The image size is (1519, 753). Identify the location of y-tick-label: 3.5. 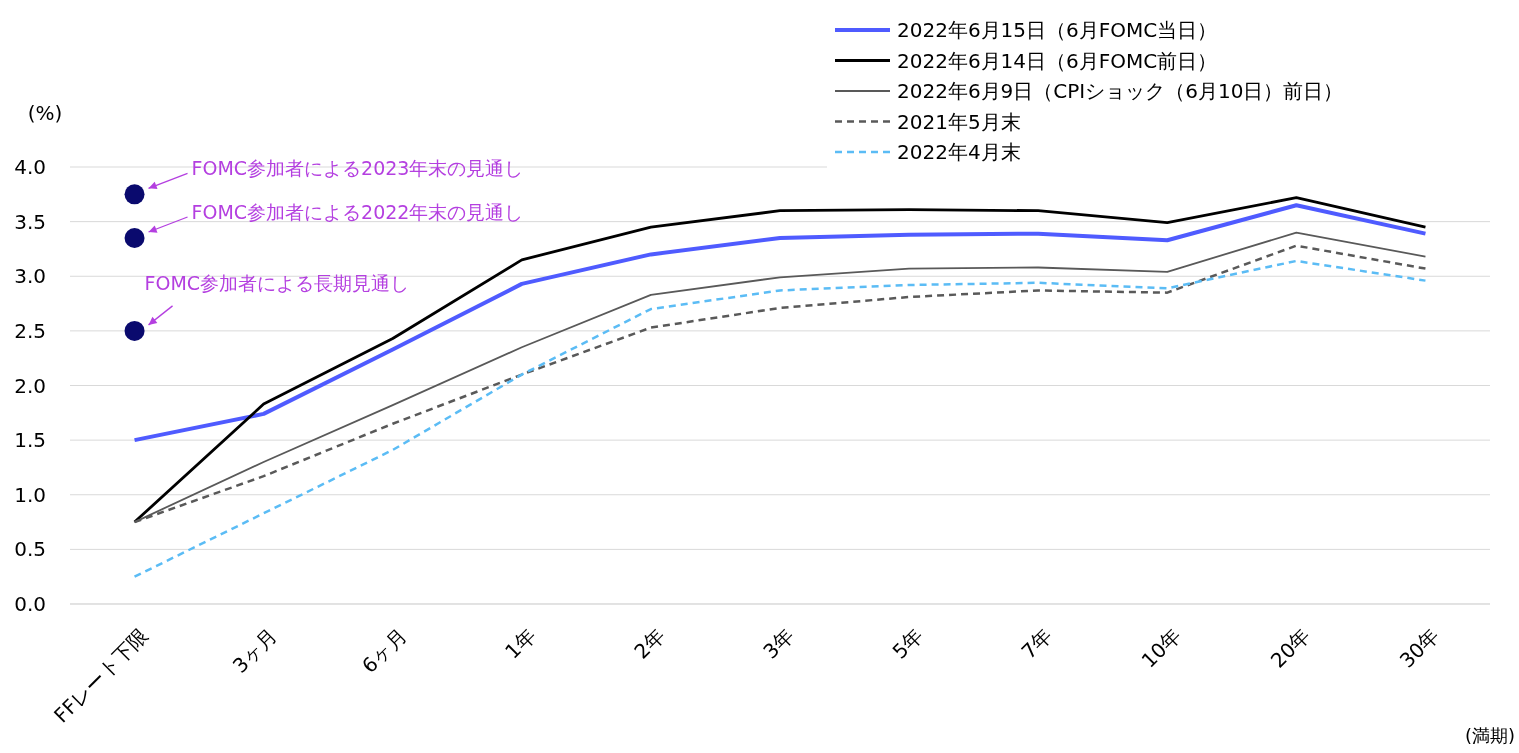
(30, 221).